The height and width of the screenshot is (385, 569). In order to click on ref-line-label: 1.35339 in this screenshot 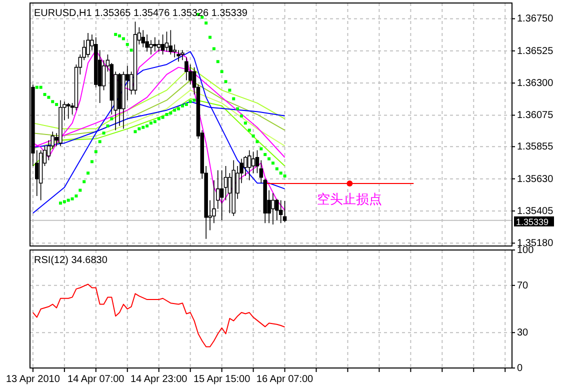, I will do `click(532, 221)`.